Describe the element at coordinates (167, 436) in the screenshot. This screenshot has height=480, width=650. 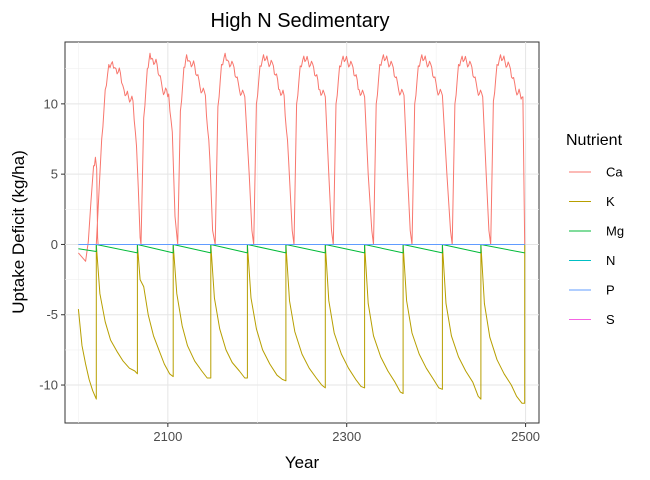
I see `x-tick-label: 2100` at that location.